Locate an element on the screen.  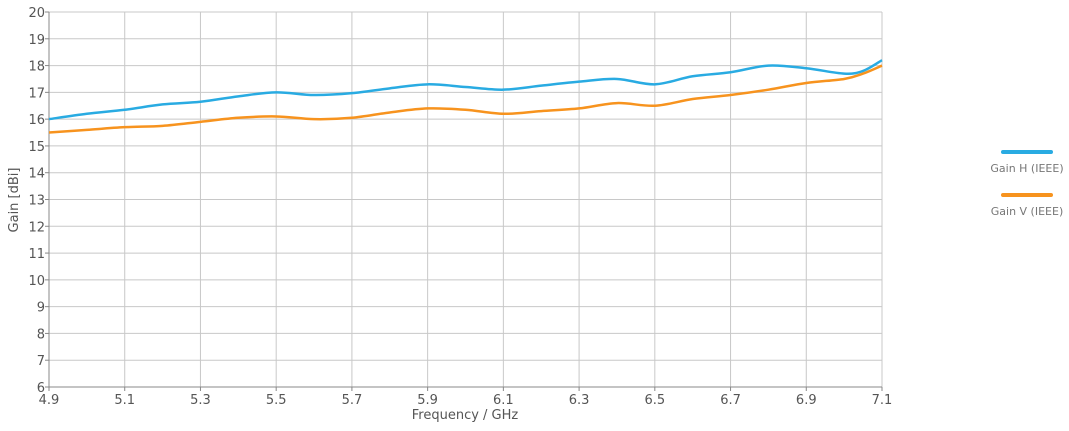
x-tick-label: 6.7 is located at coordinates (730, 400).